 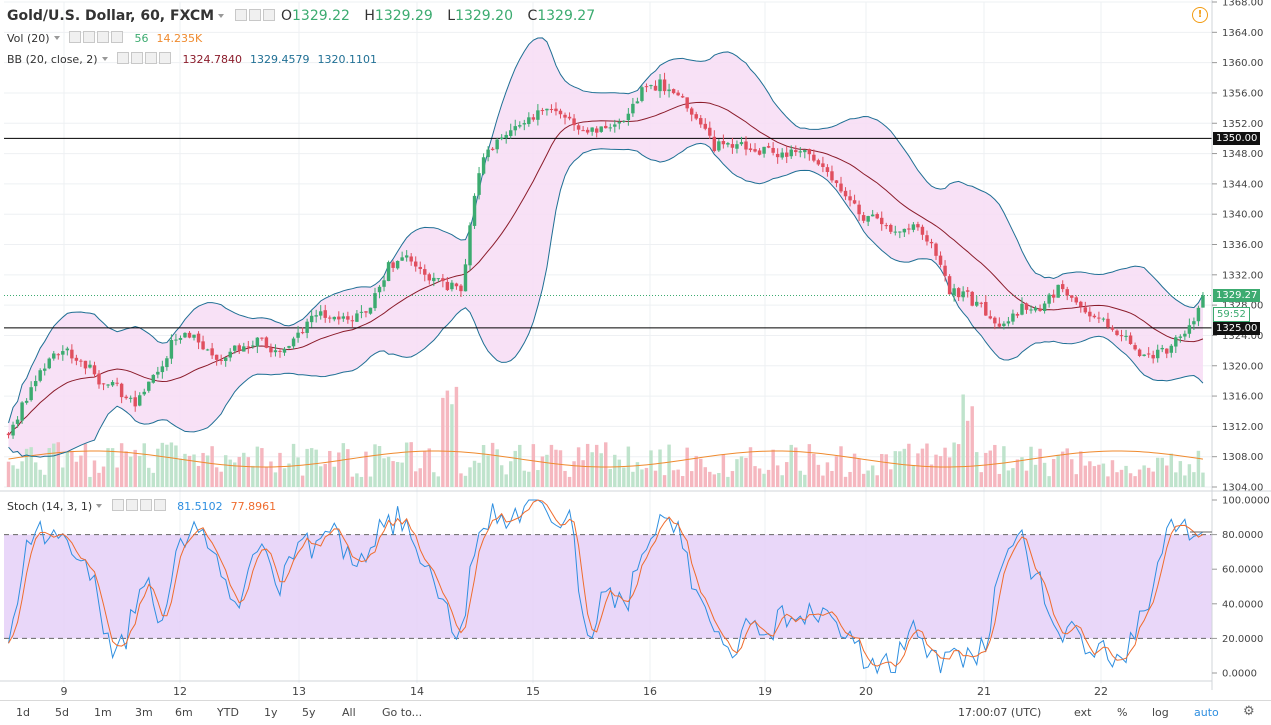 What do you see at coordinates (349, 712) in the screenshot?
I see `range-all: All` at bounding box center [349, 712].